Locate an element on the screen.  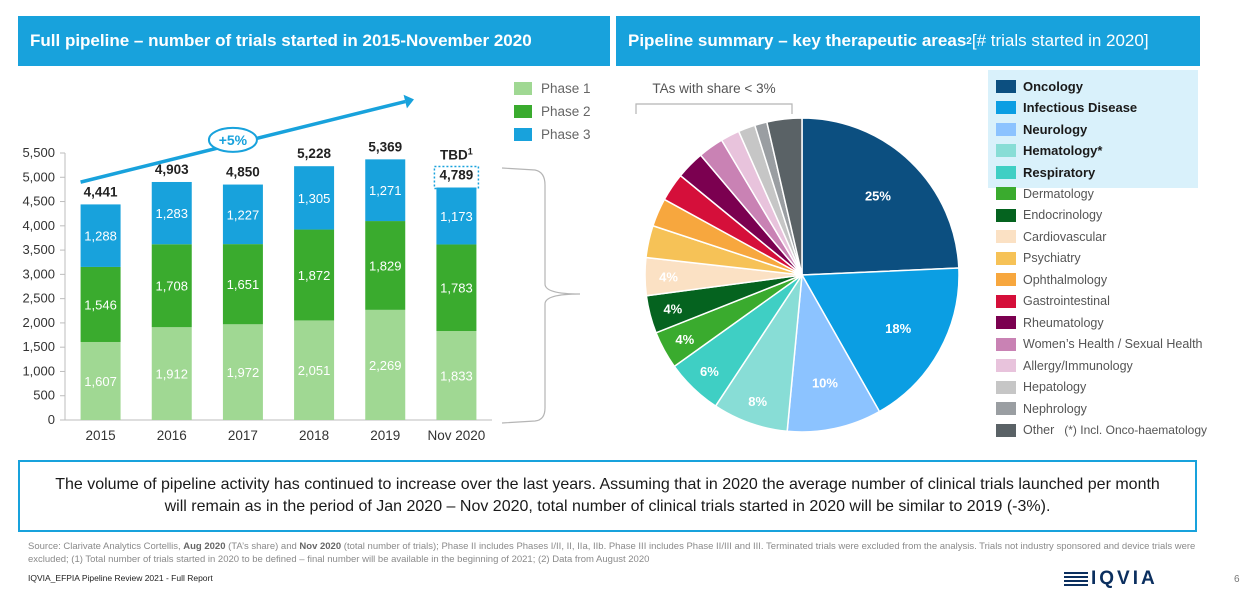
legend-item: Other (*) Incl. Onco-haematology is located at coordinates (1101, 430).